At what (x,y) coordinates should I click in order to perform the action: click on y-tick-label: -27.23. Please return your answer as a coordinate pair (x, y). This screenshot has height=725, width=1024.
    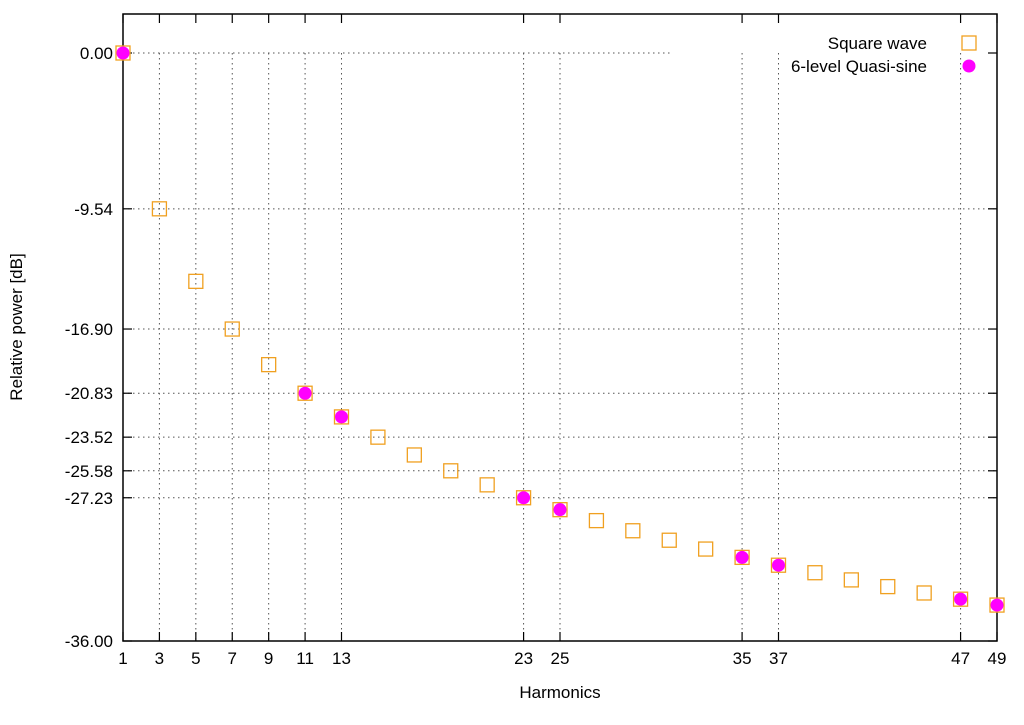
    Looking at the image, I should click on (89, 498).